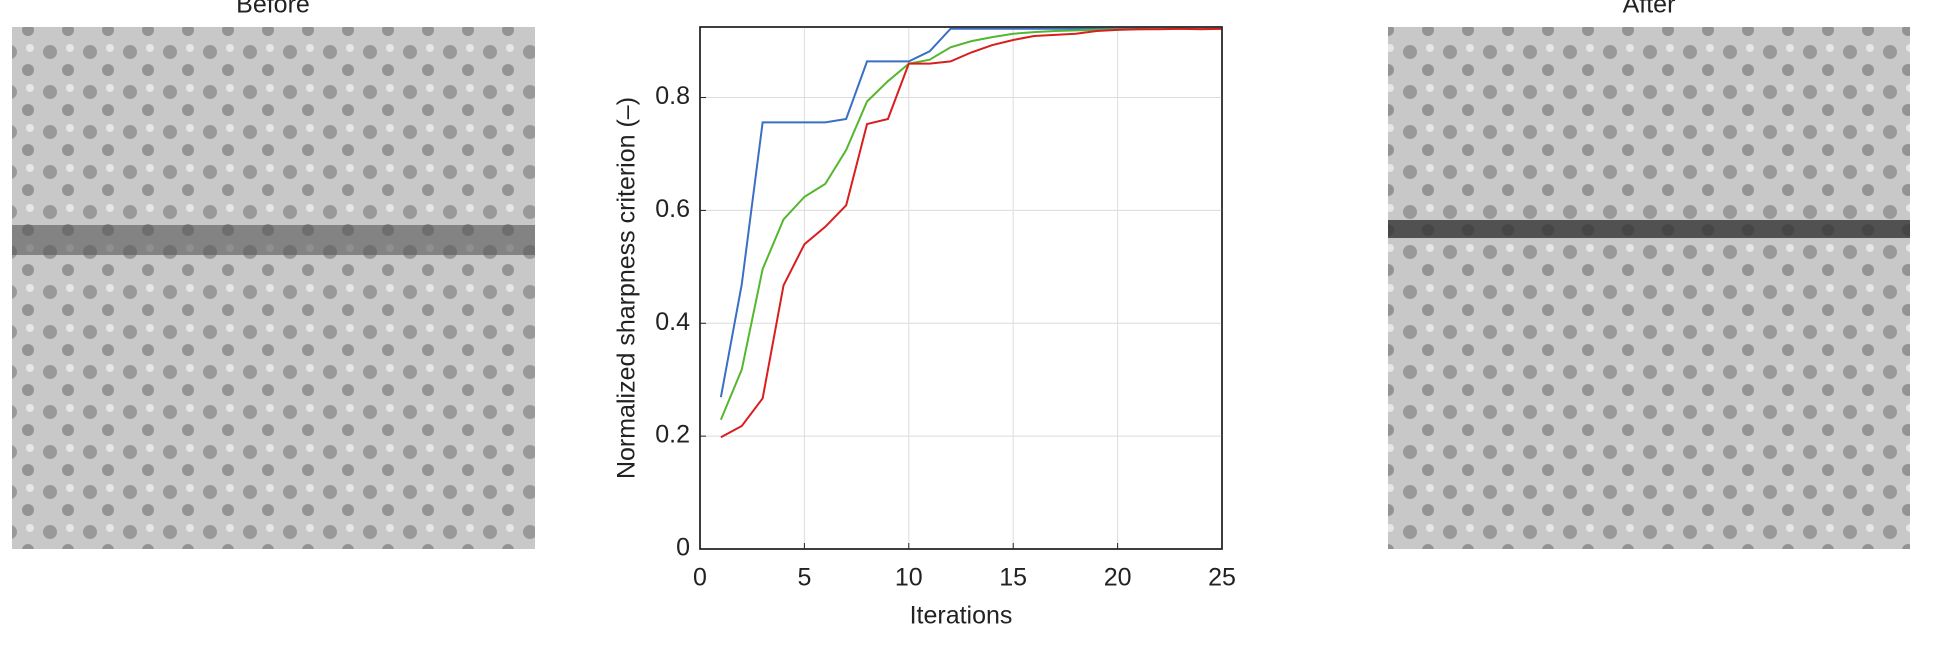 This screenshot has height=649, width=1953. Describe the element at coordinates (961, 616) in the screenshot. I see `x-axis-label: Iterations` at that location.